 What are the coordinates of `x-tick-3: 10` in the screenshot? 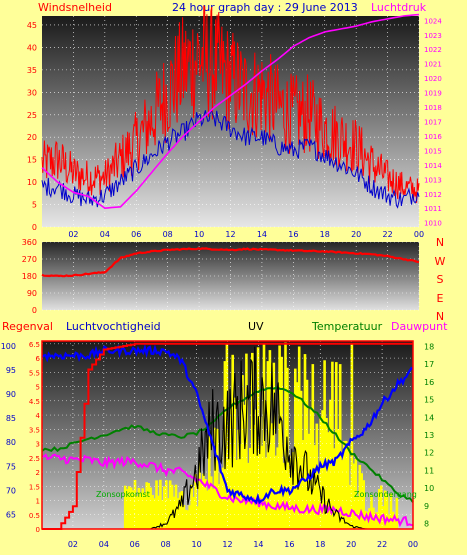 It's located at (196, 544).